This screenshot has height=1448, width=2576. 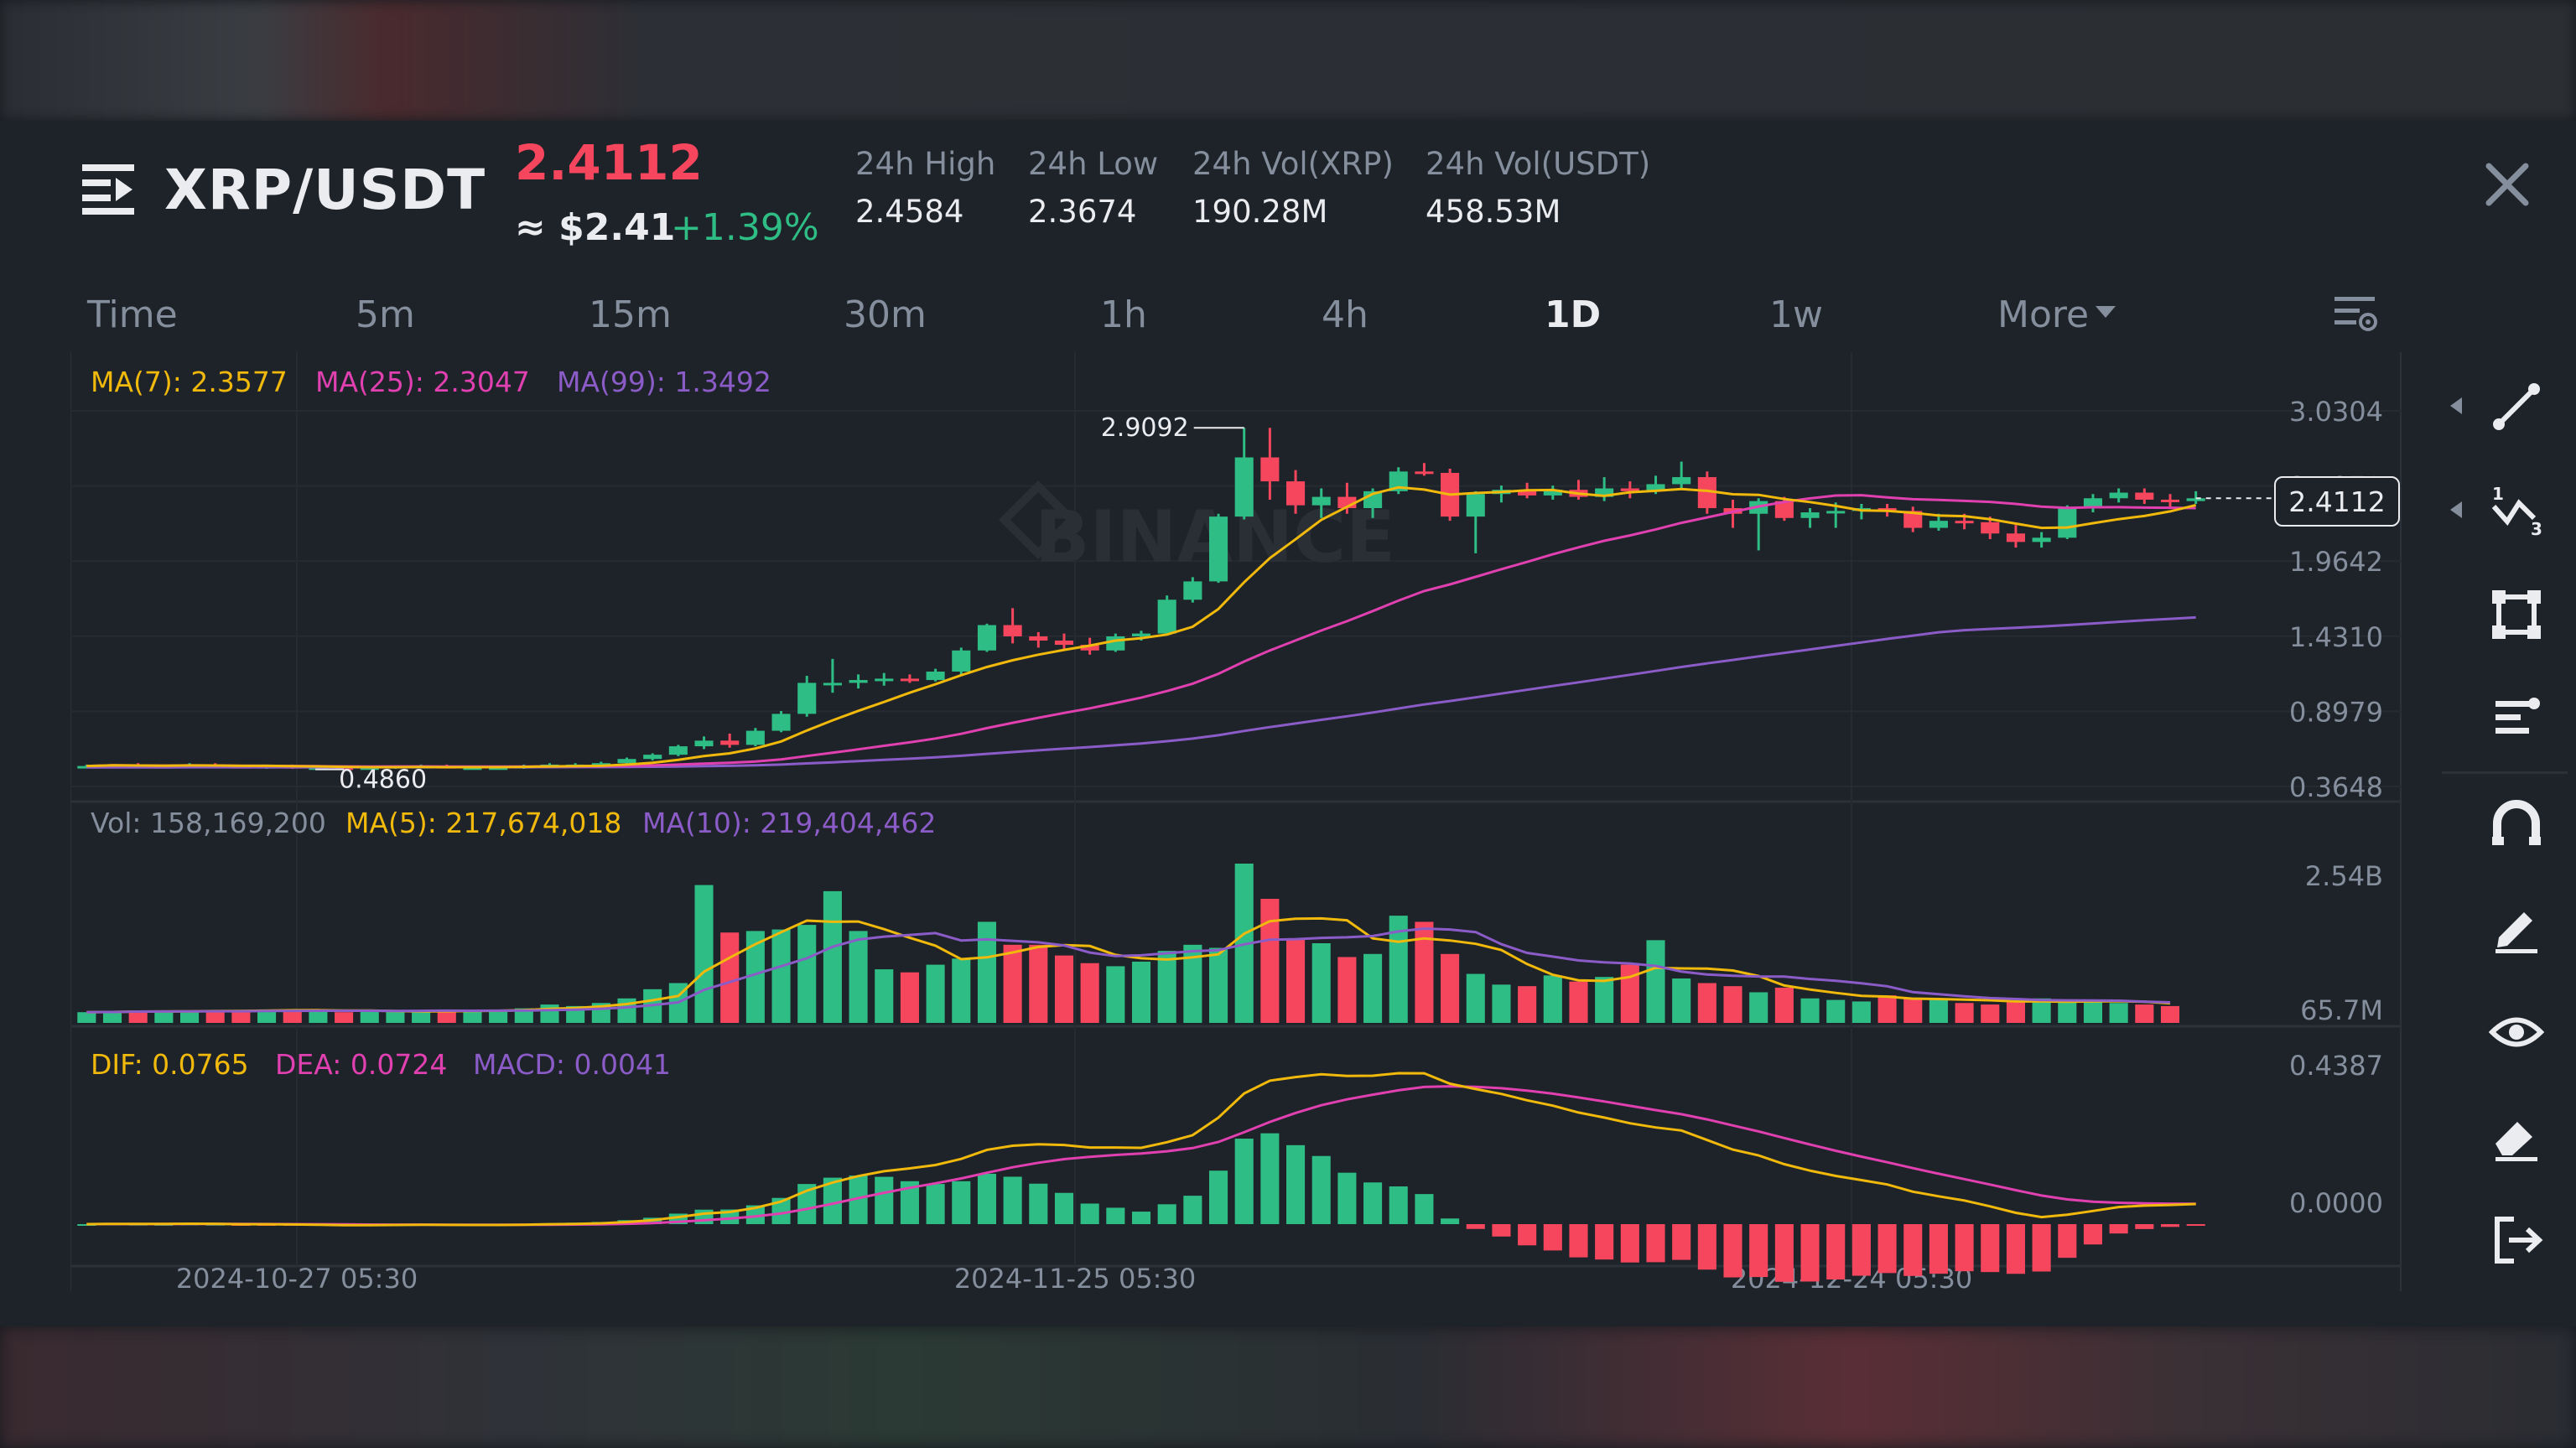 I want to click on tab-more: More, so click(x=2056, y=314).